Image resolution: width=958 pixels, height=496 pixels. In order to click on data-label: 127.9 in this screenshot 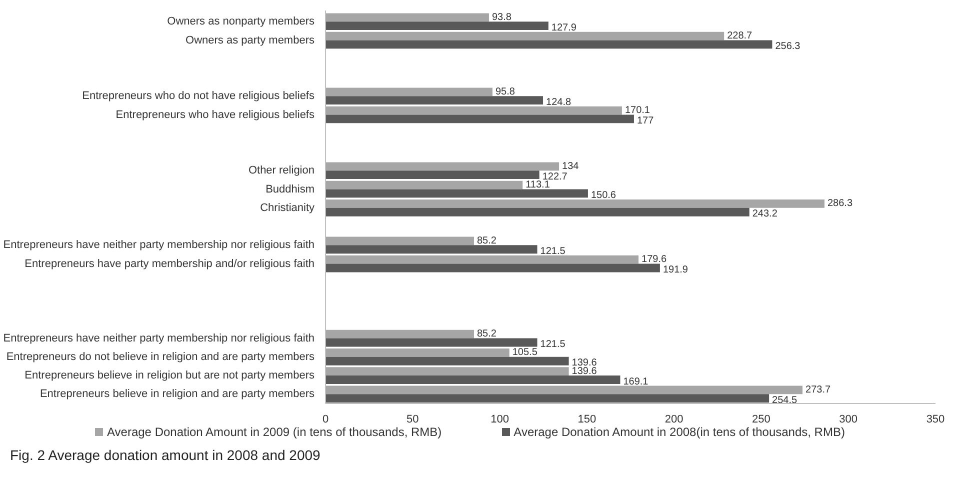, I will do `click(564, 28)`.